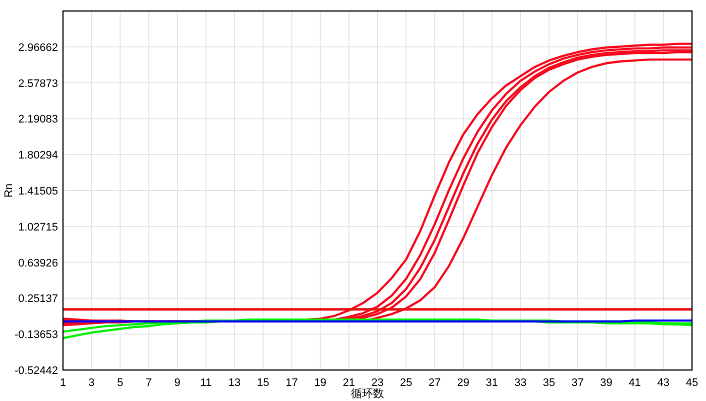 Image resolution: width=706 pixels, height=401 pixels. Describe the element at coordinates (177, 383) in the screenshot. I see `x-tick-label: 9` at that location.